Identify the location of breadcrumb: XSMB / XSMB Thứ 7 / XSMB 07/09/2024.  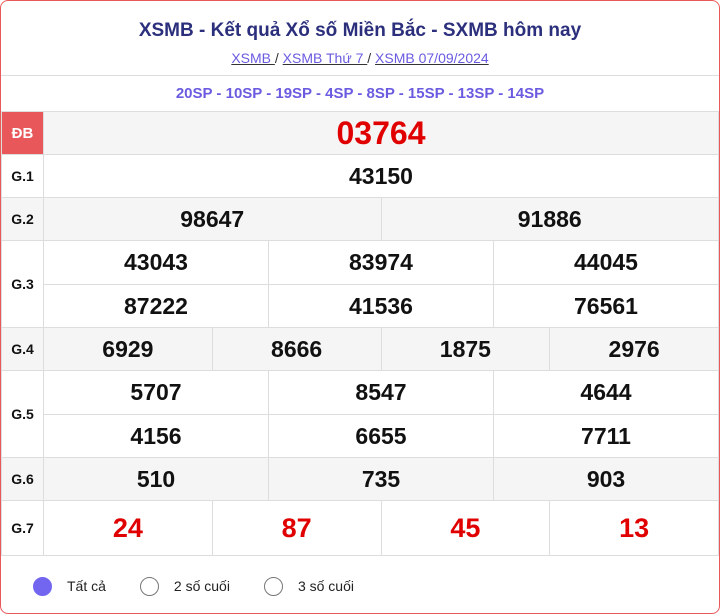
(360, 58).